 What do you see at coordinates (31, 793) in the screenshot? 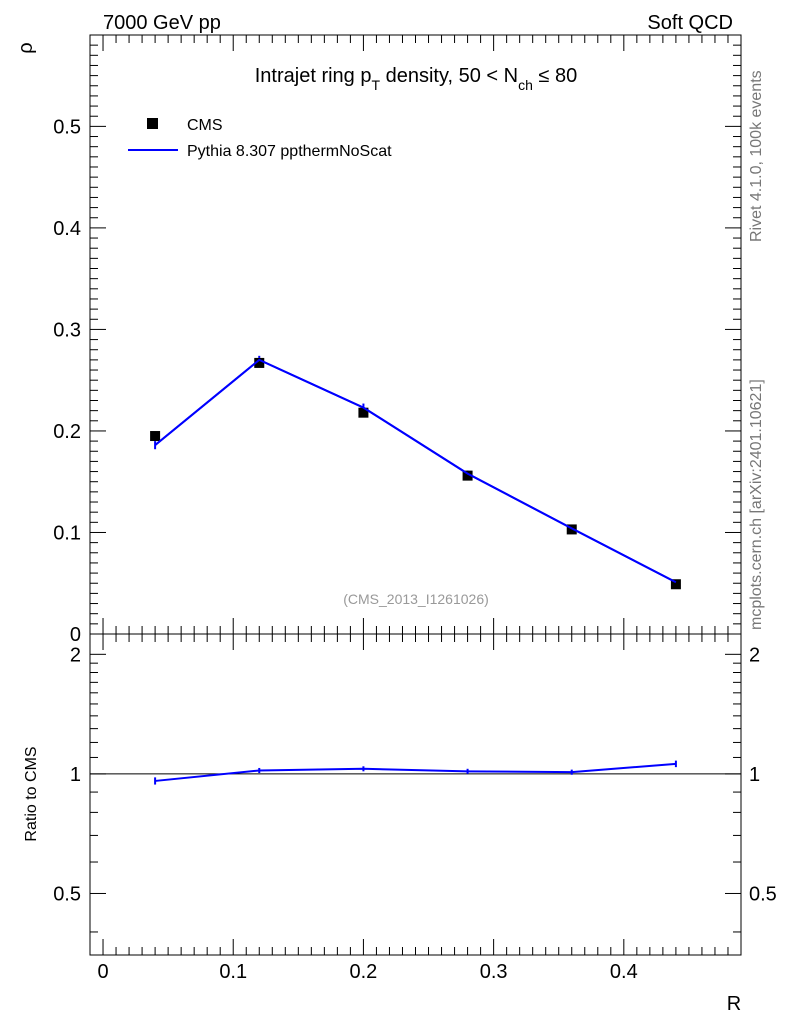
I see `ratio-y-axis-label: Ratio to CMS` at bounding box center [31, 793].